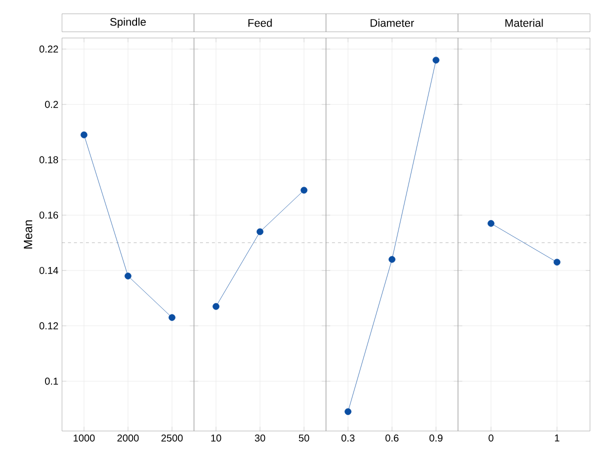 This screenshot has height=453, width=598. What do you see at coordinates (48, 160) in the screenshot?
I see `y-tick-label: 0.18` at bounding box center [48, 160].